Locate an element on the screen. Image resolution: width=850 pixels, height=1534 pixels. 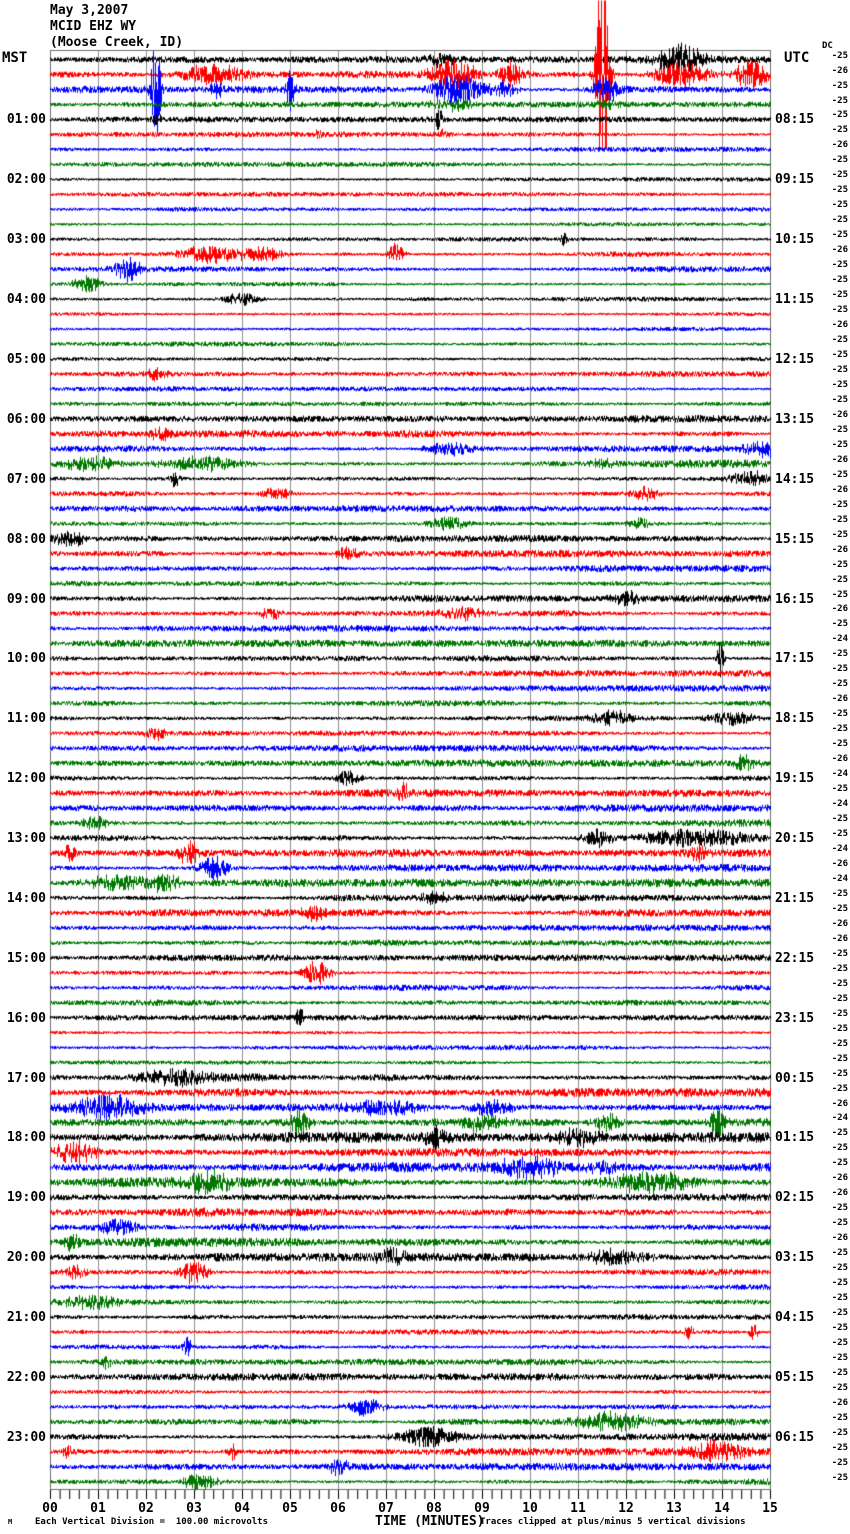
x-axis-tick-label: 00 is located at coordinates (50, 1508).